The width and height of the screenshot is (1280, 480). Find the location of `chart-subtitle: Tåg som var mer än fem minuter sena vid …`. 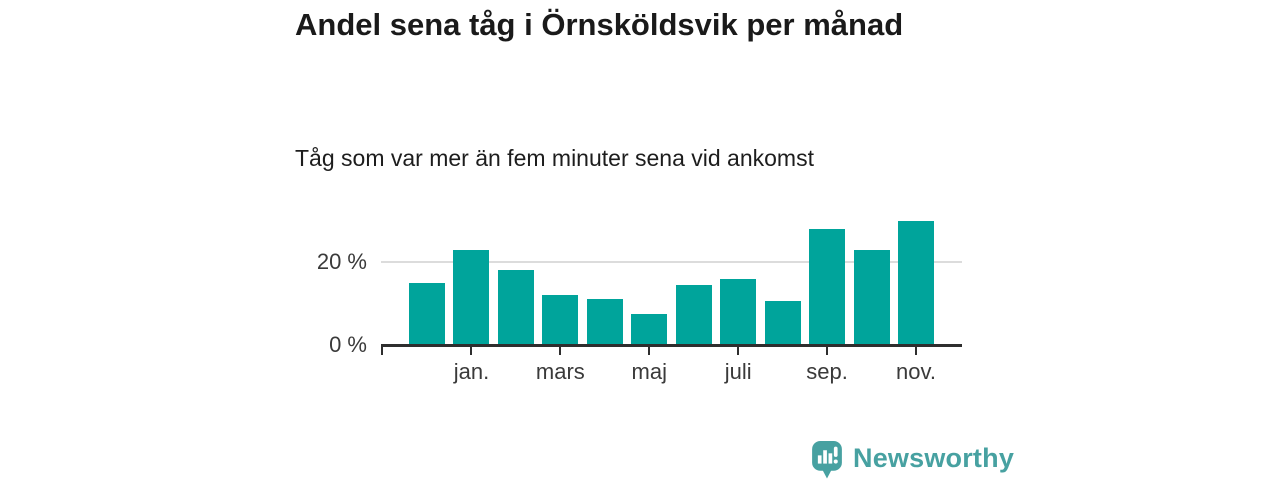

chart-subtitle: Tåg som var mer än fem minuter sena vid … is located at coordinates (554, 158).